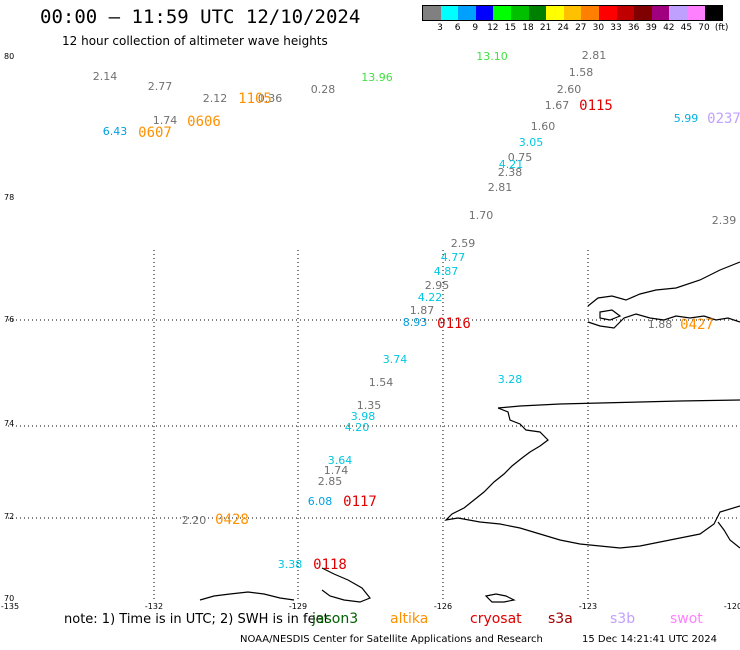 The width and height of the screenshot is (740, 650). What do you see at coordinates (330, 565) in the screenshot?
I see `pass-time-label: 0118` at bounding box center [330, 565].